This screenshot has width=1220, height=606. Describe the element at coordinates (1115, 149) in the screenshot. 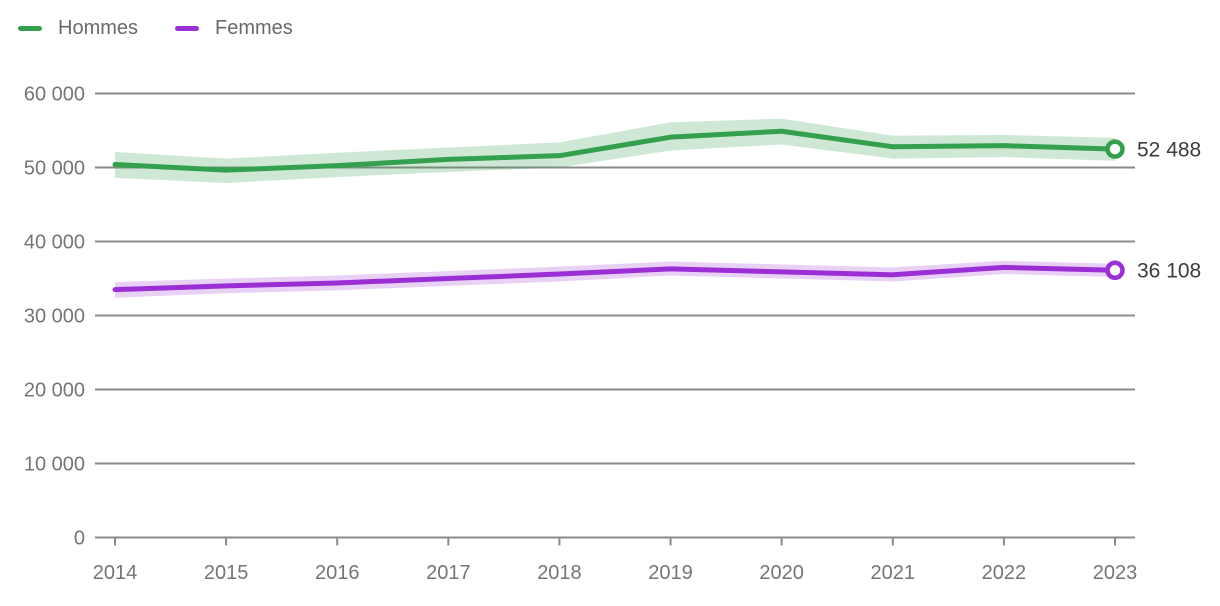

I see `hommes-end-marker-icon` at that location.